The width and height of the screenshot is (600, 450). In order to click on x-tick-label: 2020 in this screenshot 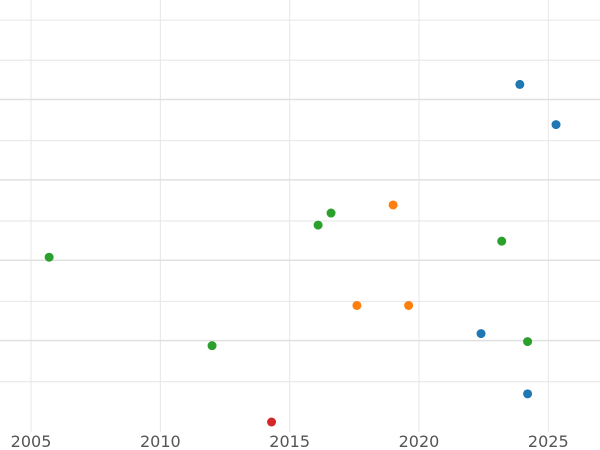, I will do `click(419, 441)`.